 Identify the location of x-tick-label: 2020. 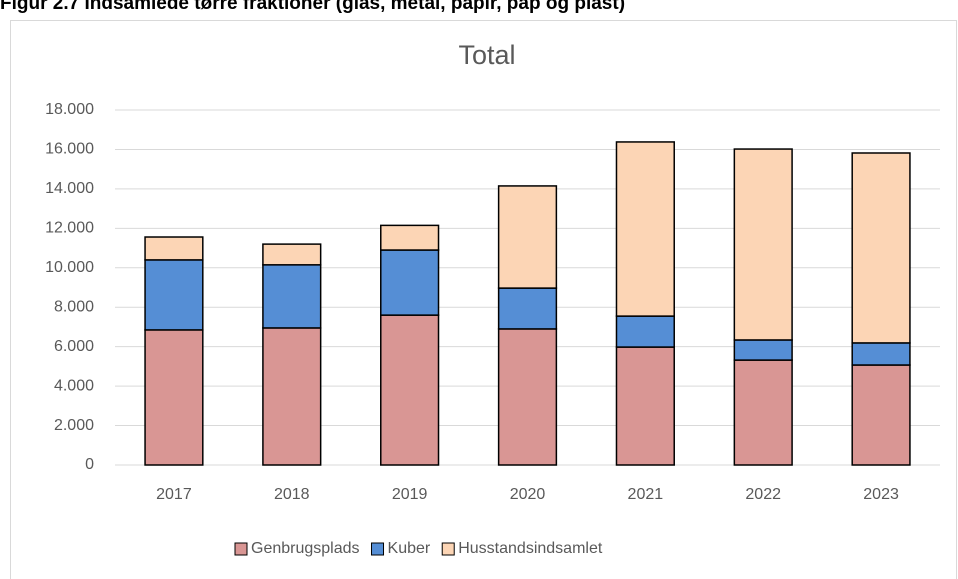
(528, 494).